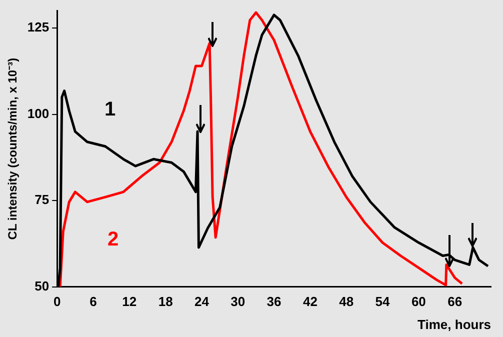  I want to click on y-tick-label: 50, so click(42, 286).